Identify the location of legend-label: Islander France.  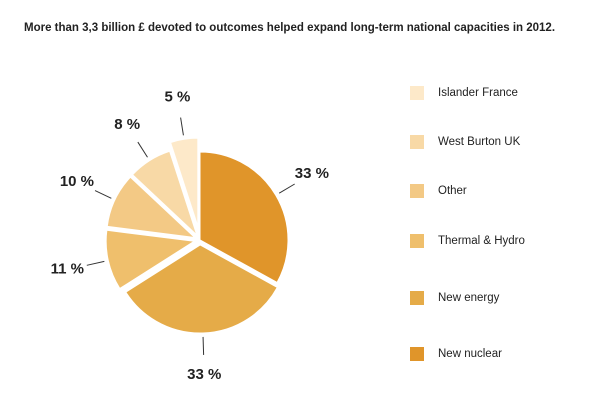
(478, 93).